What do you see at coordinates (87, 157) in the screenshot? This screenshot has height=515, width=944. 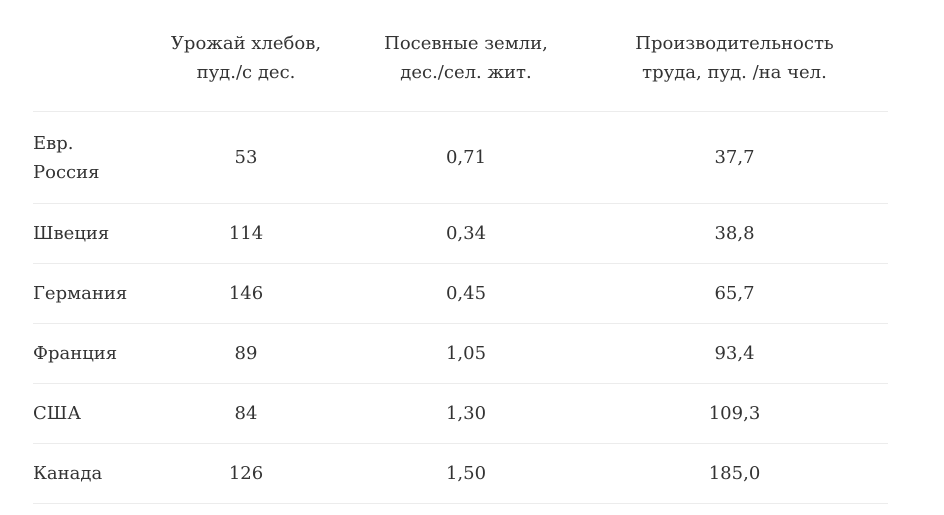 I see `country-cell: Евр. Россия` at bounding box center [87, 157].